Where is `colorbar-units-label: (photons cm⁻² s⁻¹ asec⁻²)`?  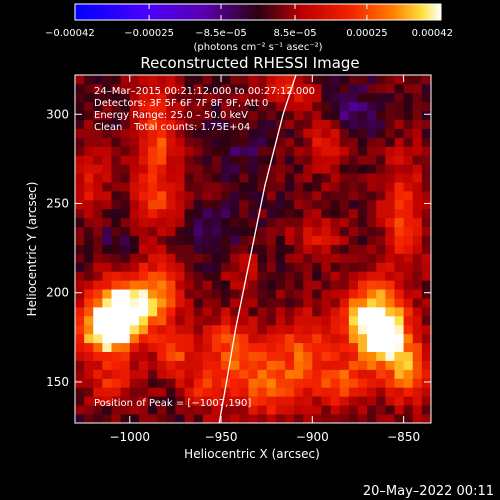 colorbar-units-label: (photons cm⁻² s⁻¹ asec⁻²) is located at coordinates (257, 47).